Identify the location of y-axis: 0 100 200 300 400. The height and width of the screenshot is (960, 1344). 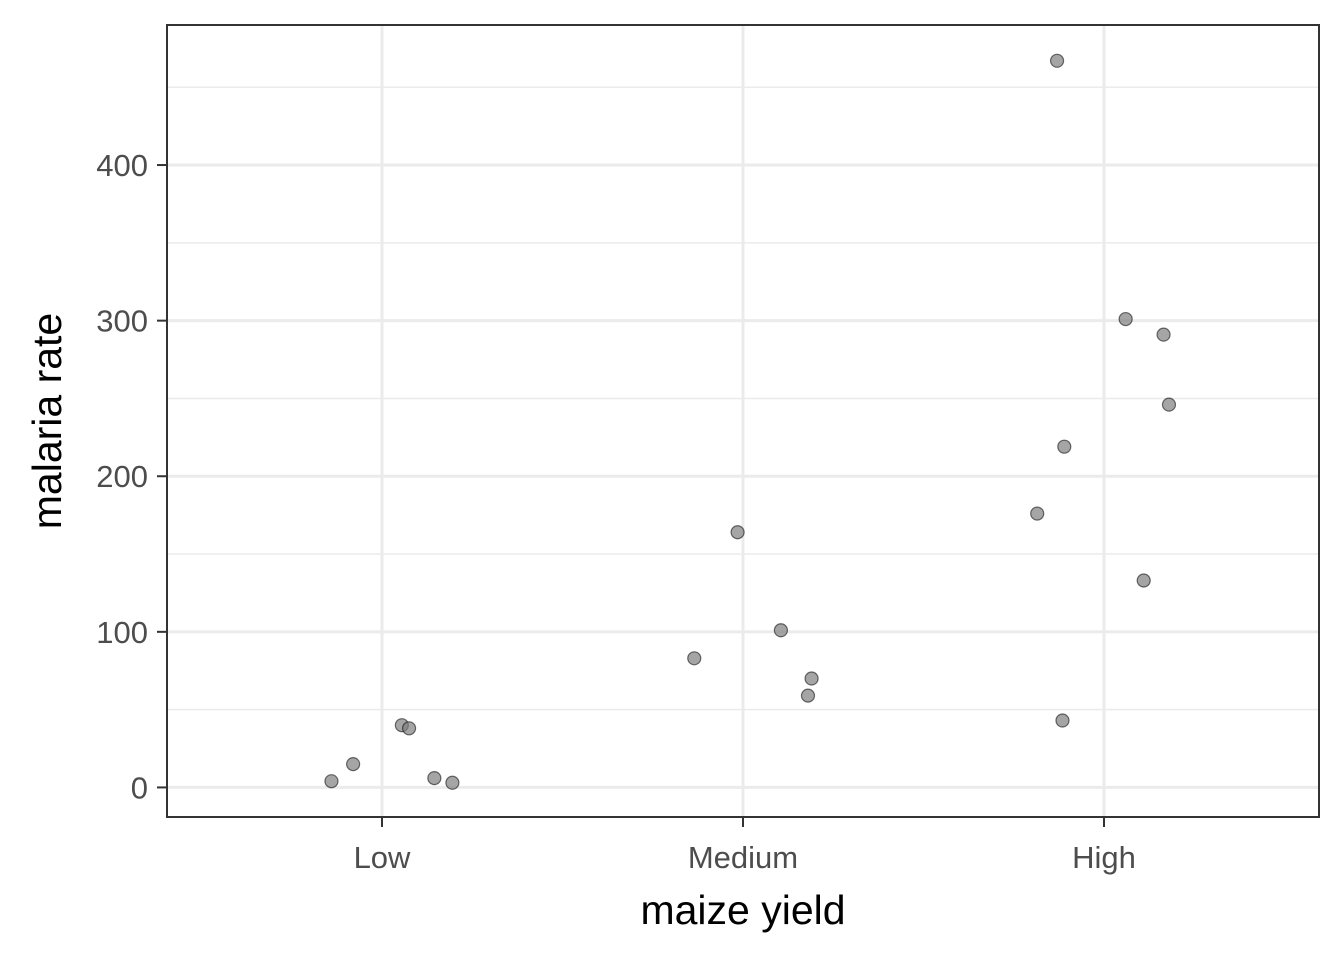
(131, 476).